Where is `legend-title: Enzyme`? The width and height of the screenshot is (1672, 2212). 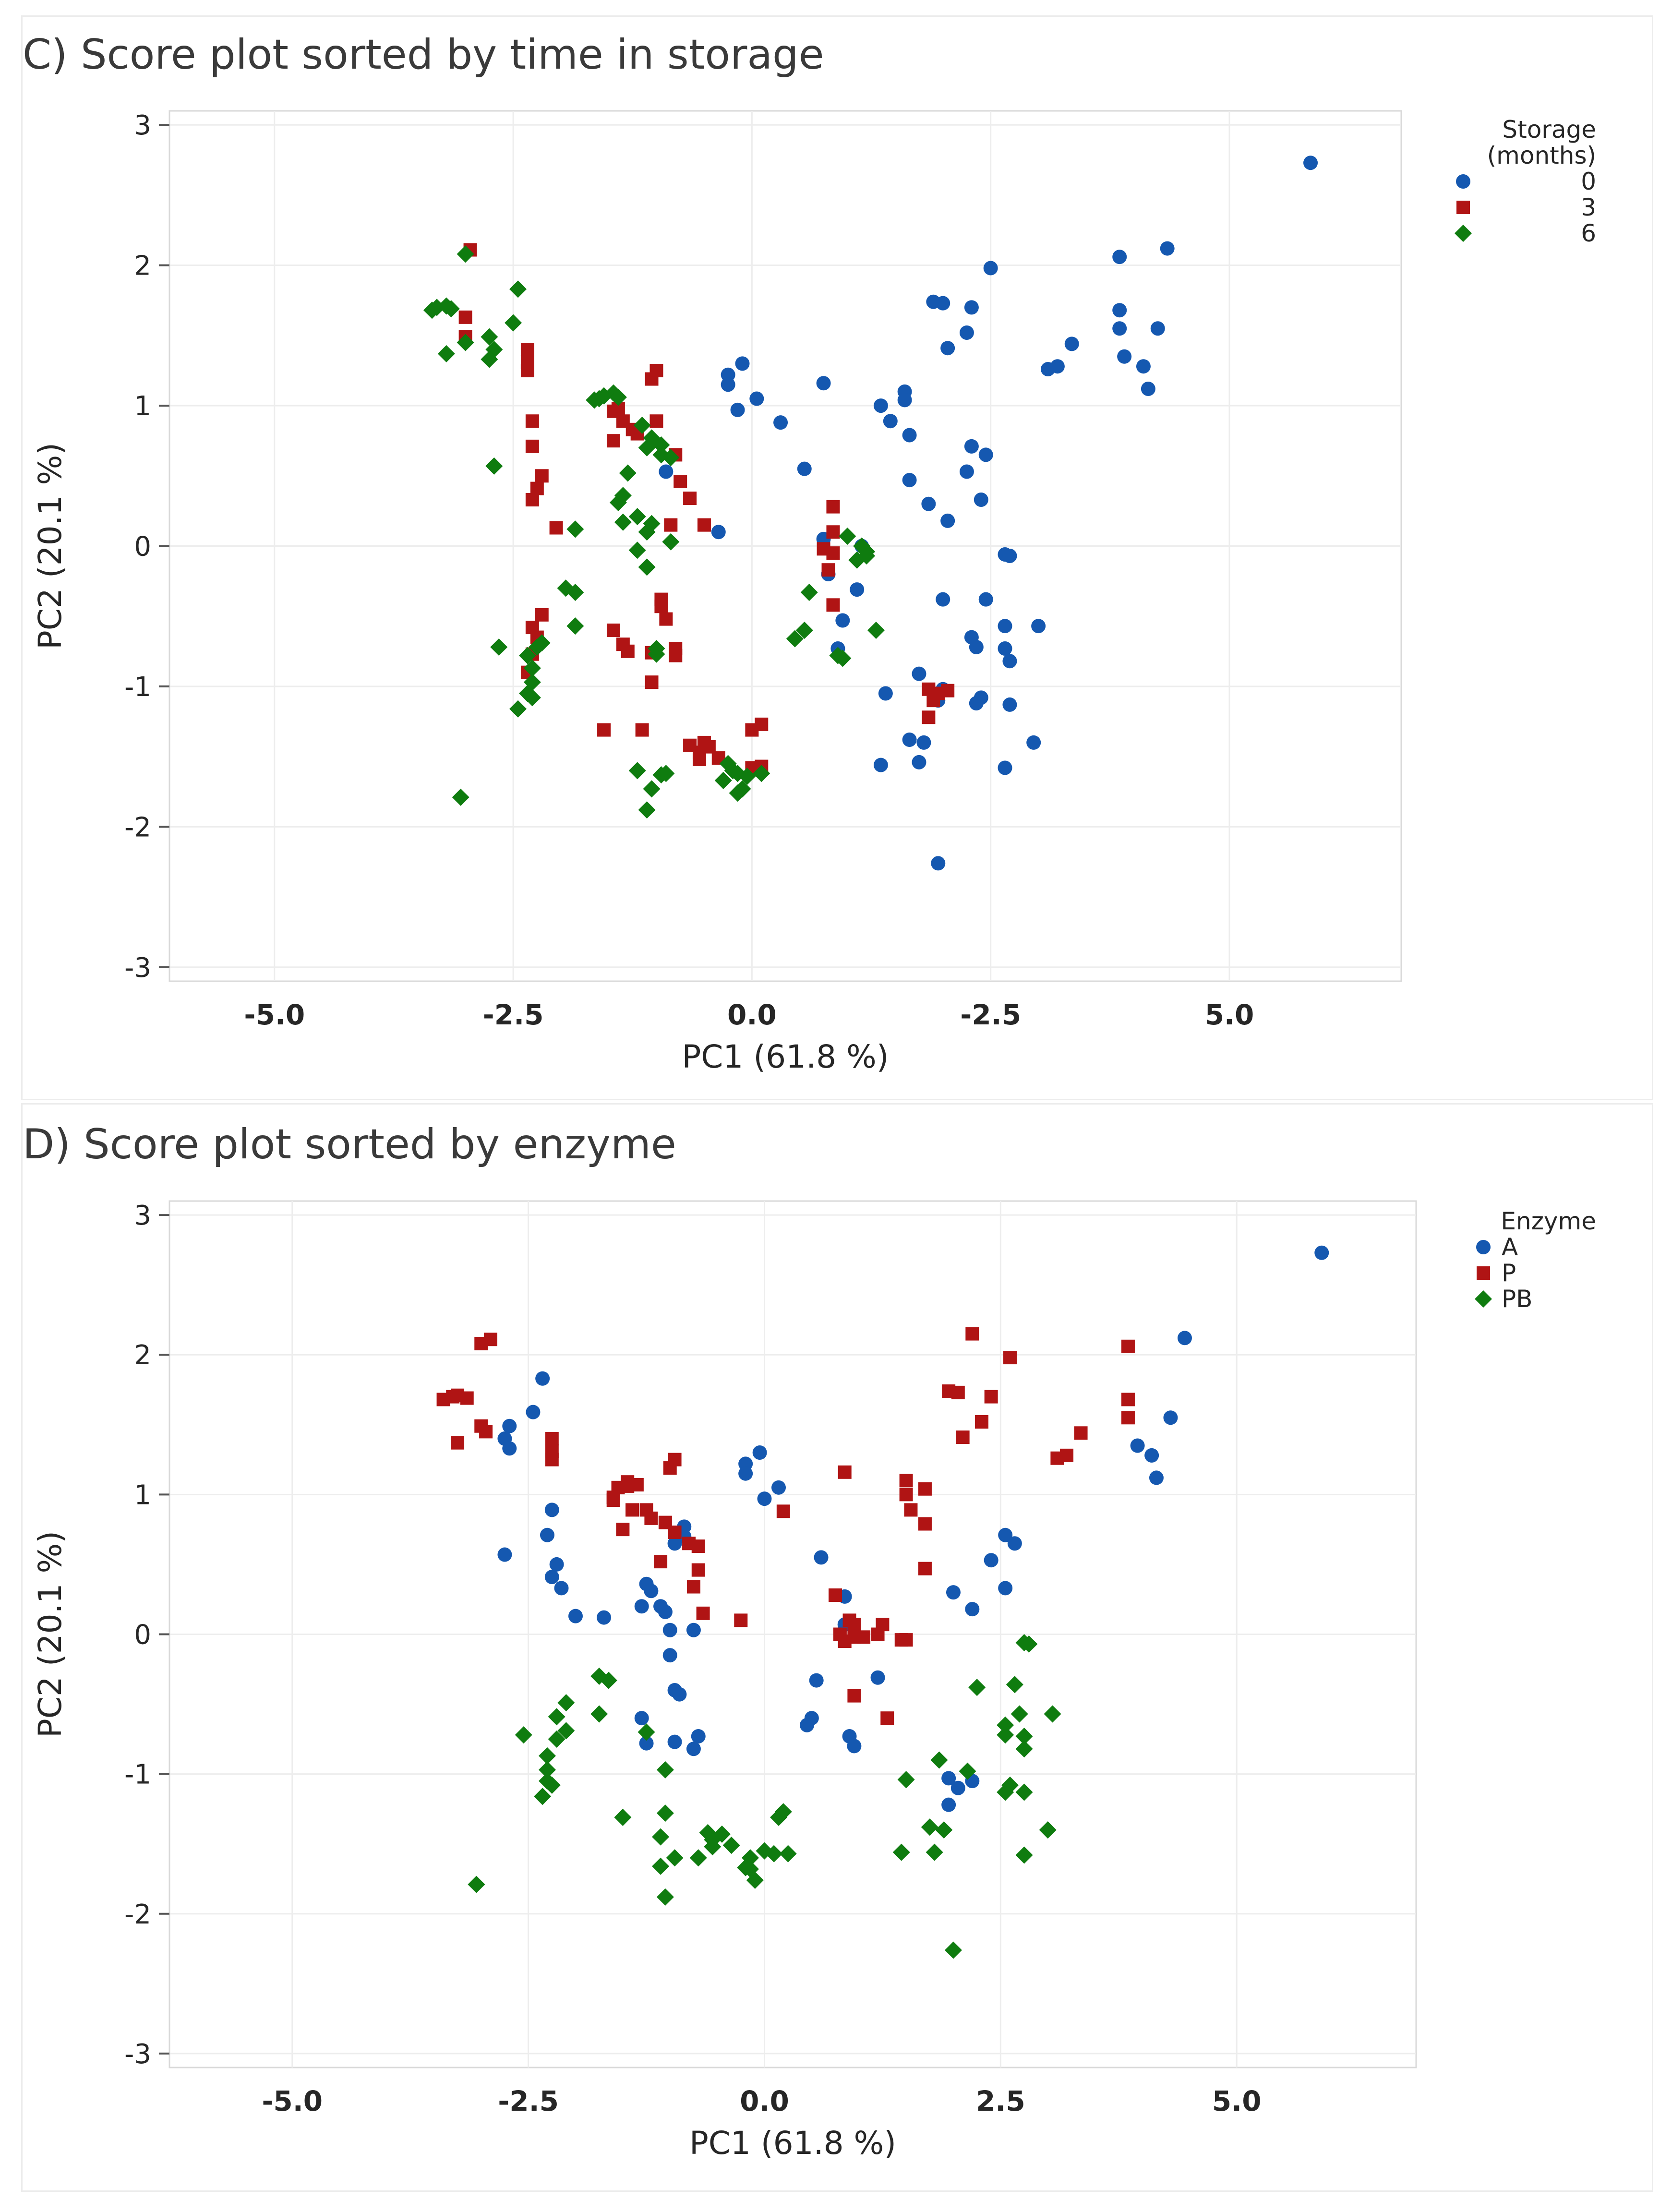 legend-title: Enzyme is located at coordinates (1549, 1221).